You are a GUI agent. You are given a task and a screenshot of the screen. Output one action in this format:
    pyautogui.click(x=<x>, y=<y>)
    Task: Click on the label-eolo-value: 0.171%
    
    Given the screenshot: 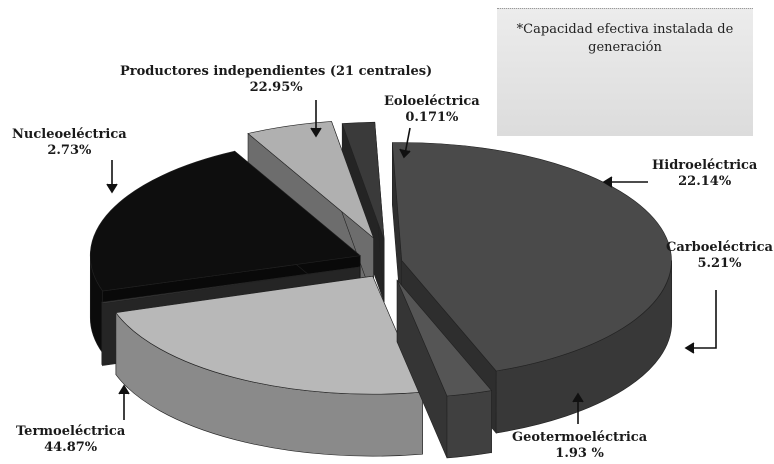 What is the action you would take?
    pyautogui.click(x=432, y=117)
    